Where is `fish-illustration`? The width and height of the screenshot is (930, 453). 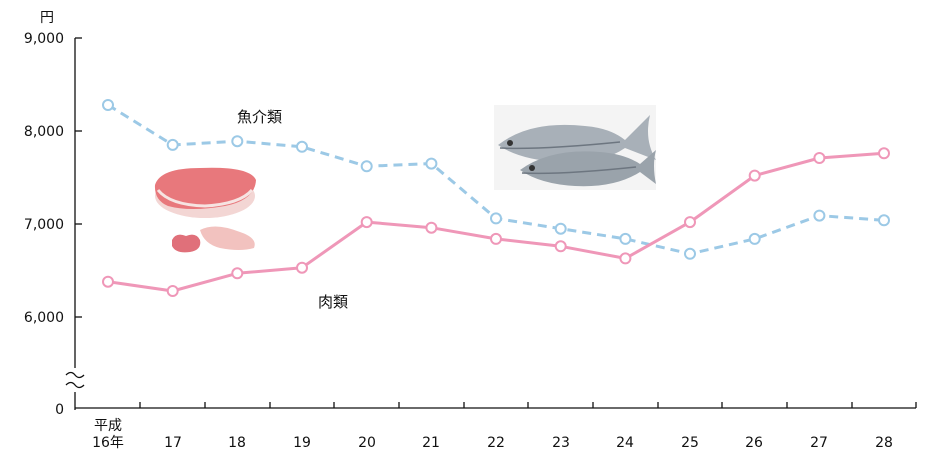 fish-illustration is located at coordinates (575, 147).